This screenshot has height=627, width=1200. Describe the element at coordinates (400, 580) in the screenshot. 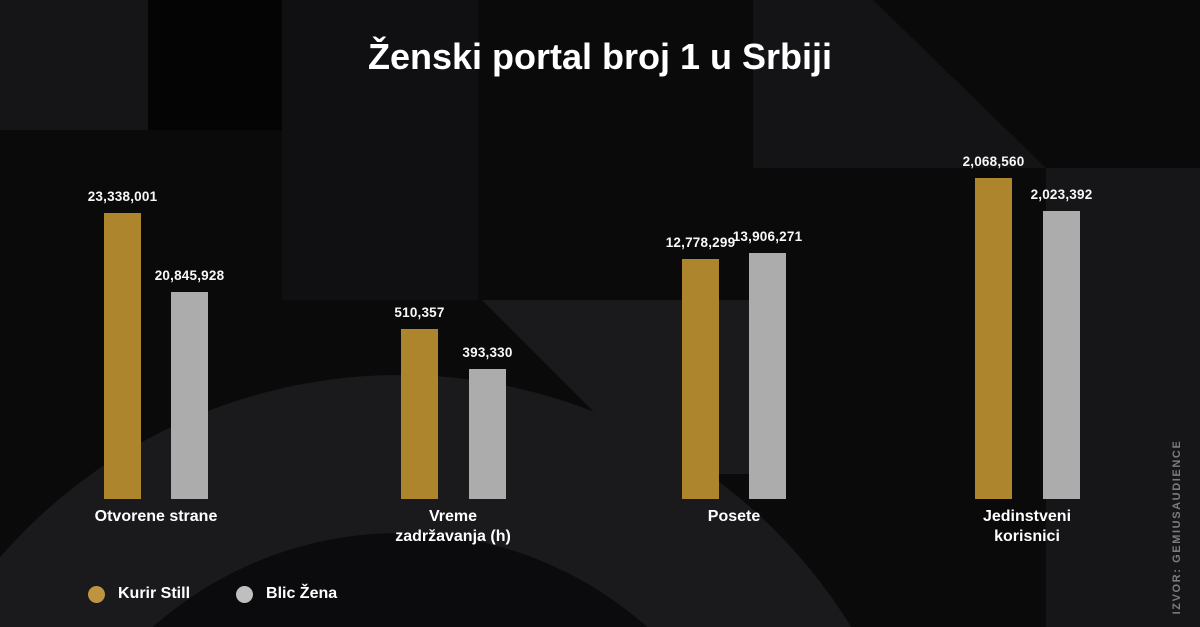

I see `background-ring-inner-circle` at that location.